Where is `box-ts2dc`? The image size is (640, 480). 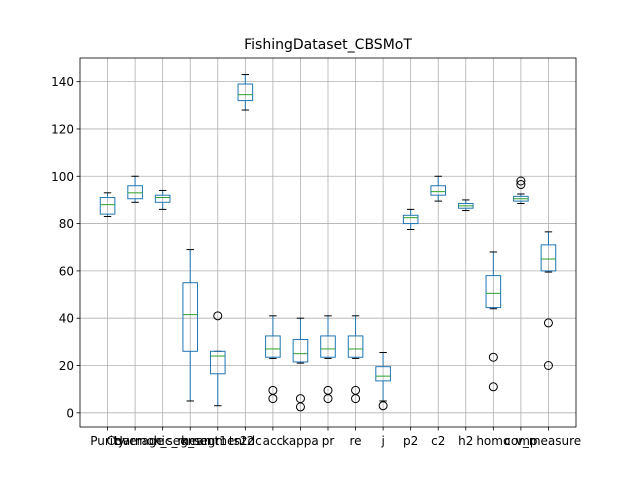
box-ts2dc is located at coordinates (245, 92).